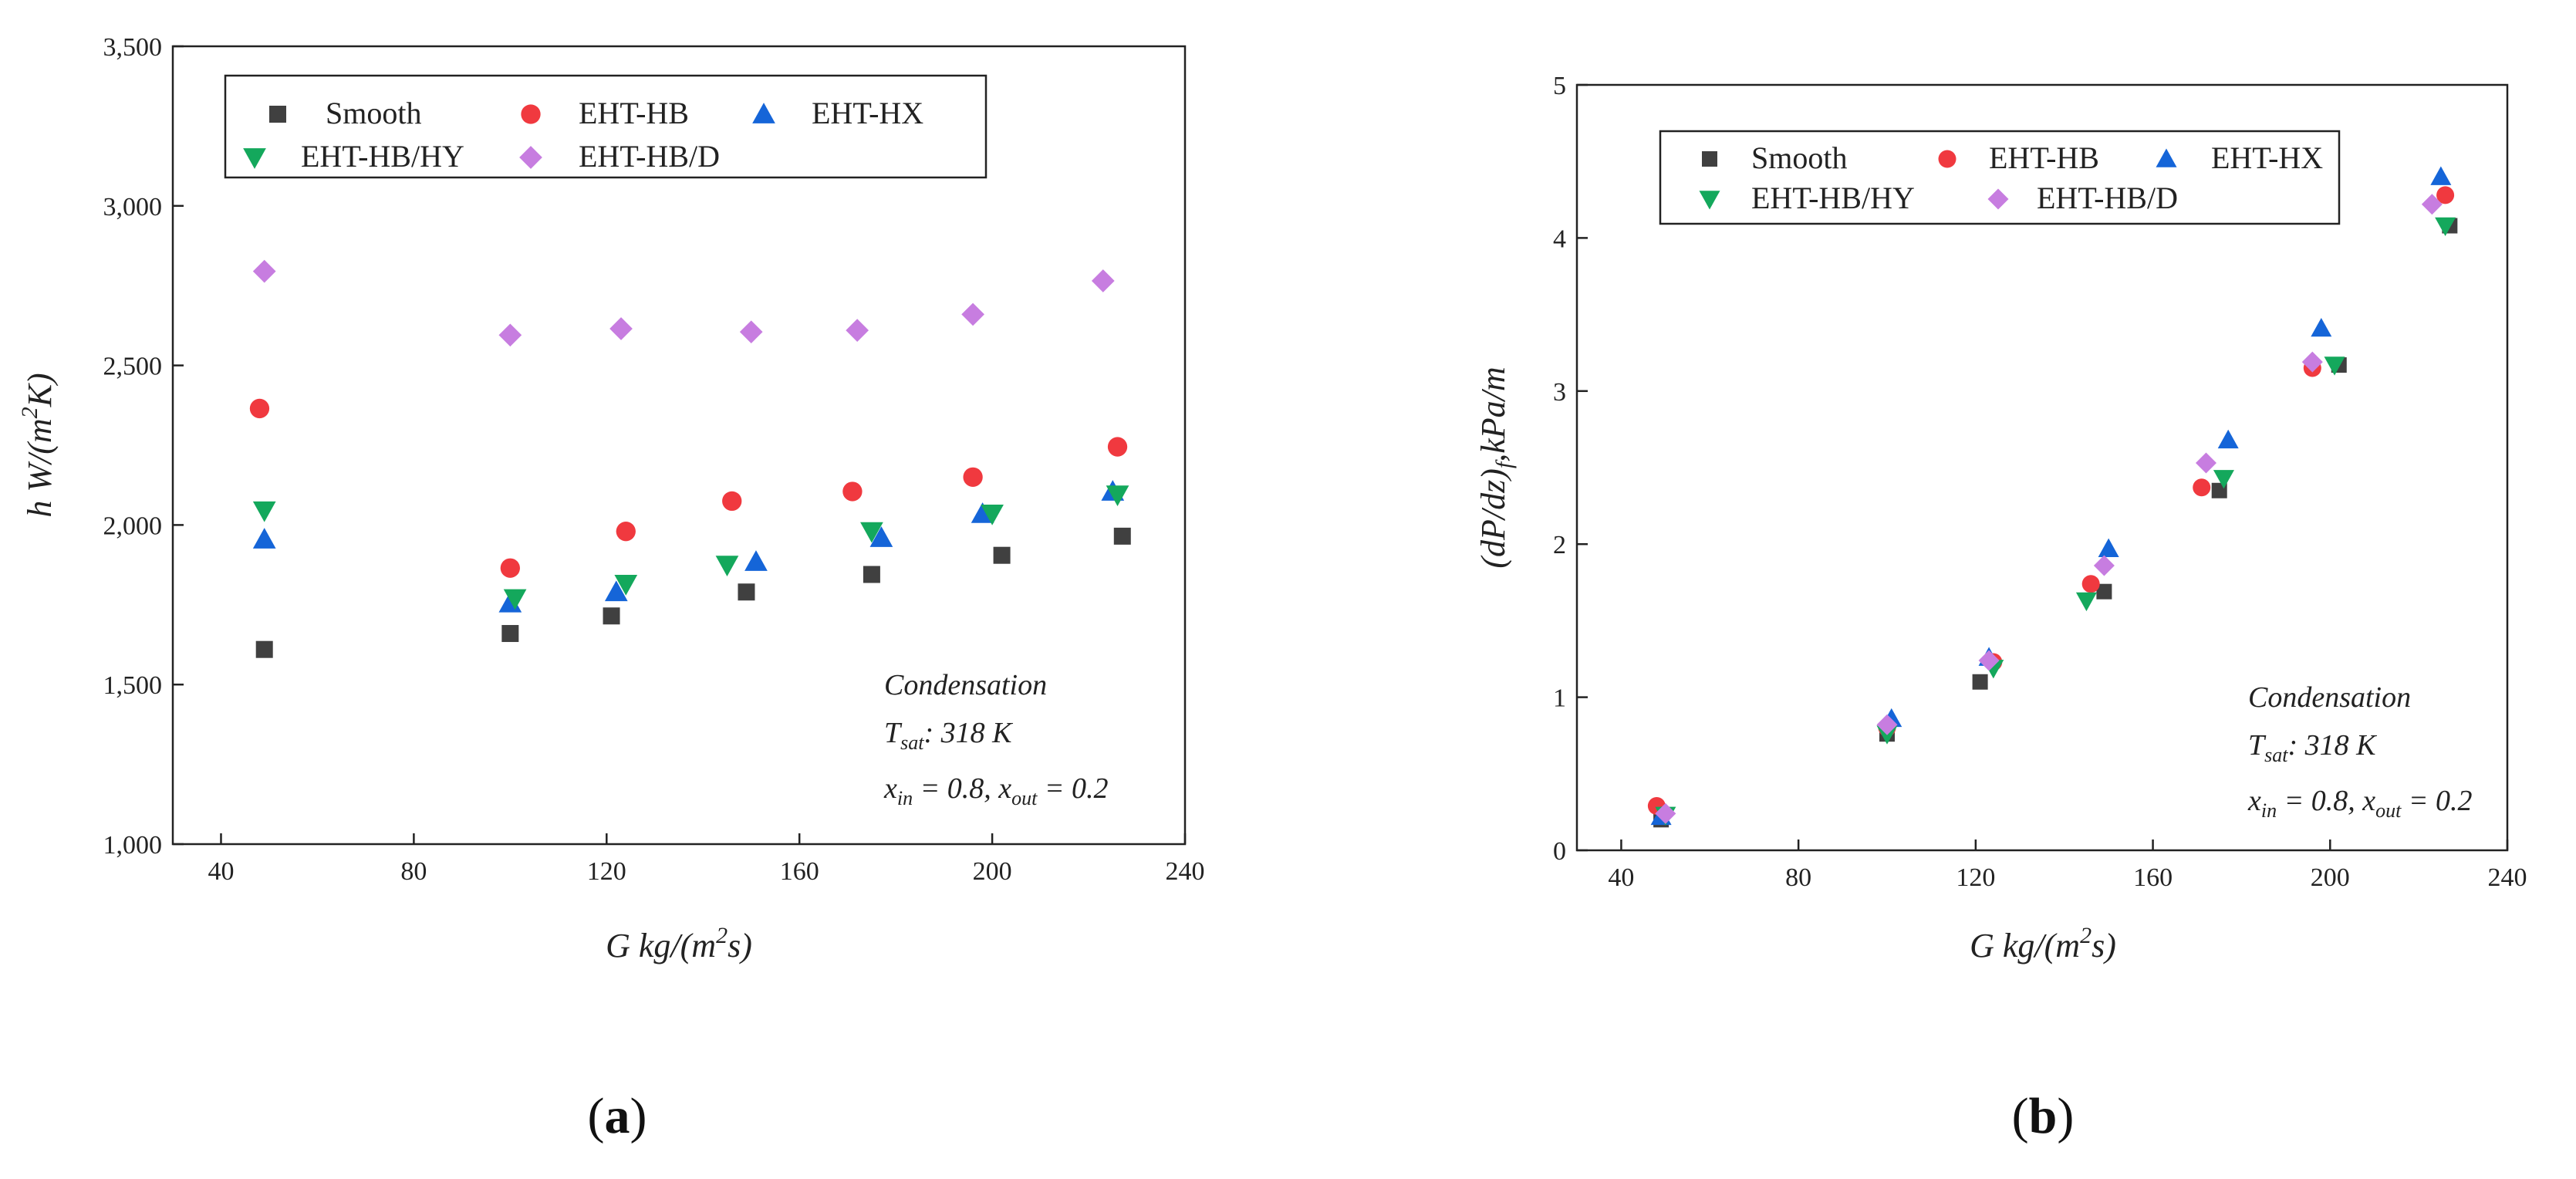 This screenshot has width=2576, height=1179. I want to click on panel-a-y-tick-label: 1,000, so click(133, 846).